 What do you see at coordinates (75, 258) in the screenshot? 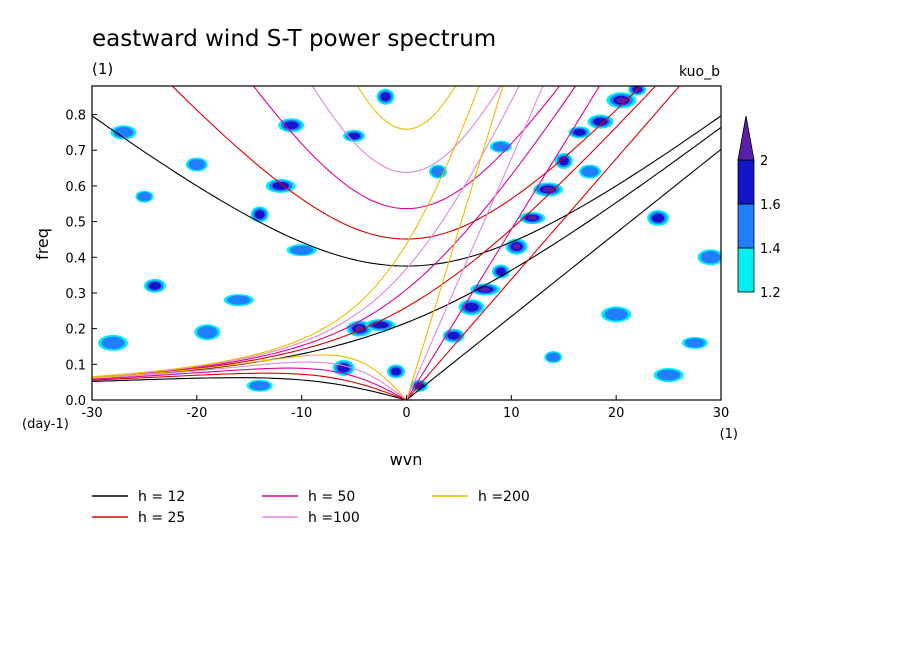
I see `y-tick-label: 0.4` at bounding box center [75, 258].